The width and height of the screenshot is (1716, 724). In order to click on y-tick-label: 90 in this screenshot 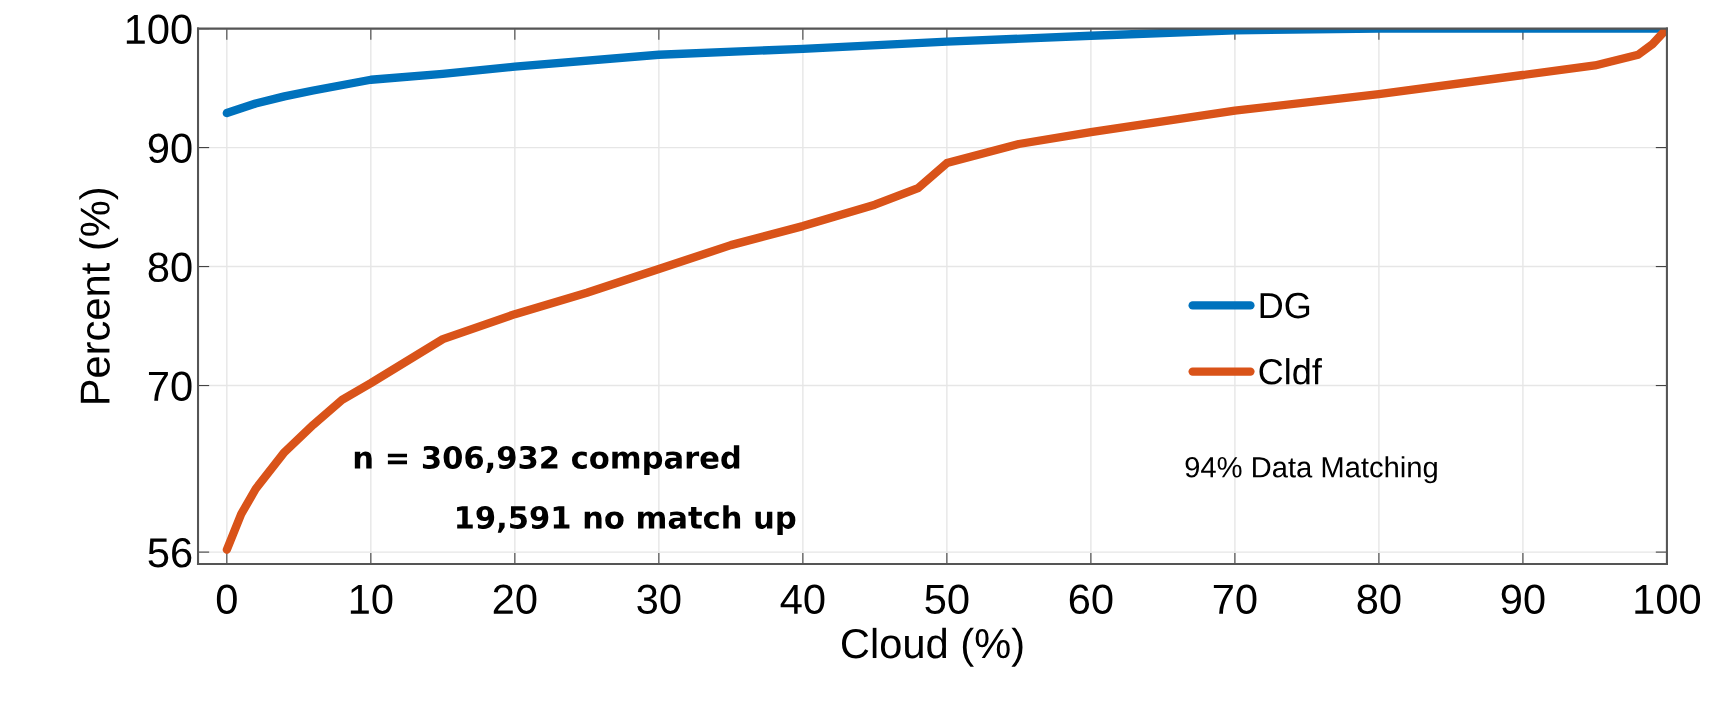, I will do `click(170, 148)`.